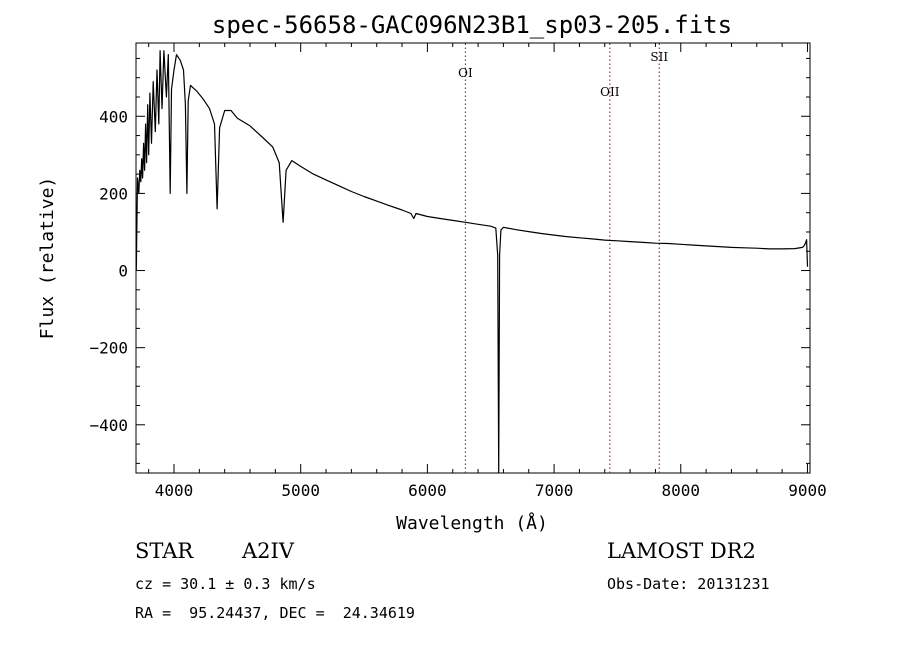  I want to click on x-tick-label: 4000, so click(174, 490).